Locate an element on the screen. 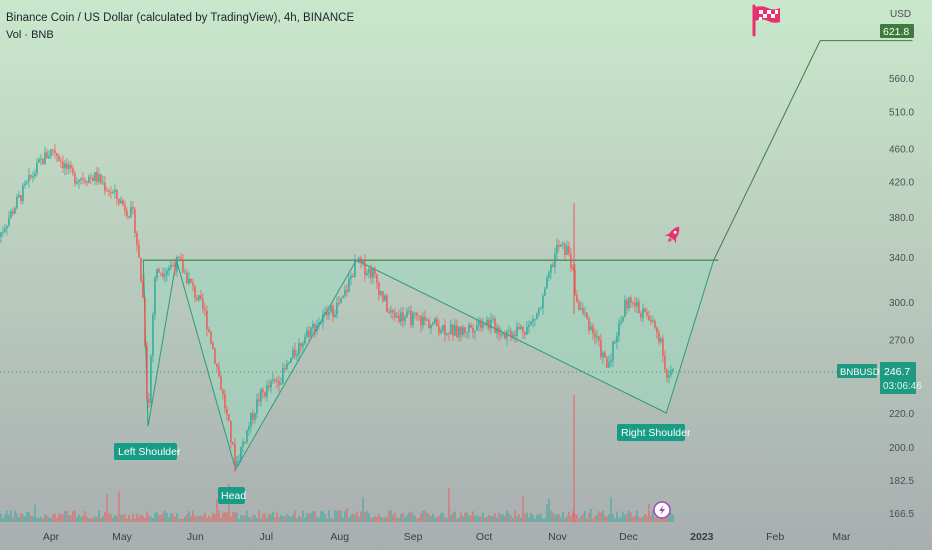 The image size is (932, 555). price-tick-label: 270.0 is located at coordinates (901, 341).